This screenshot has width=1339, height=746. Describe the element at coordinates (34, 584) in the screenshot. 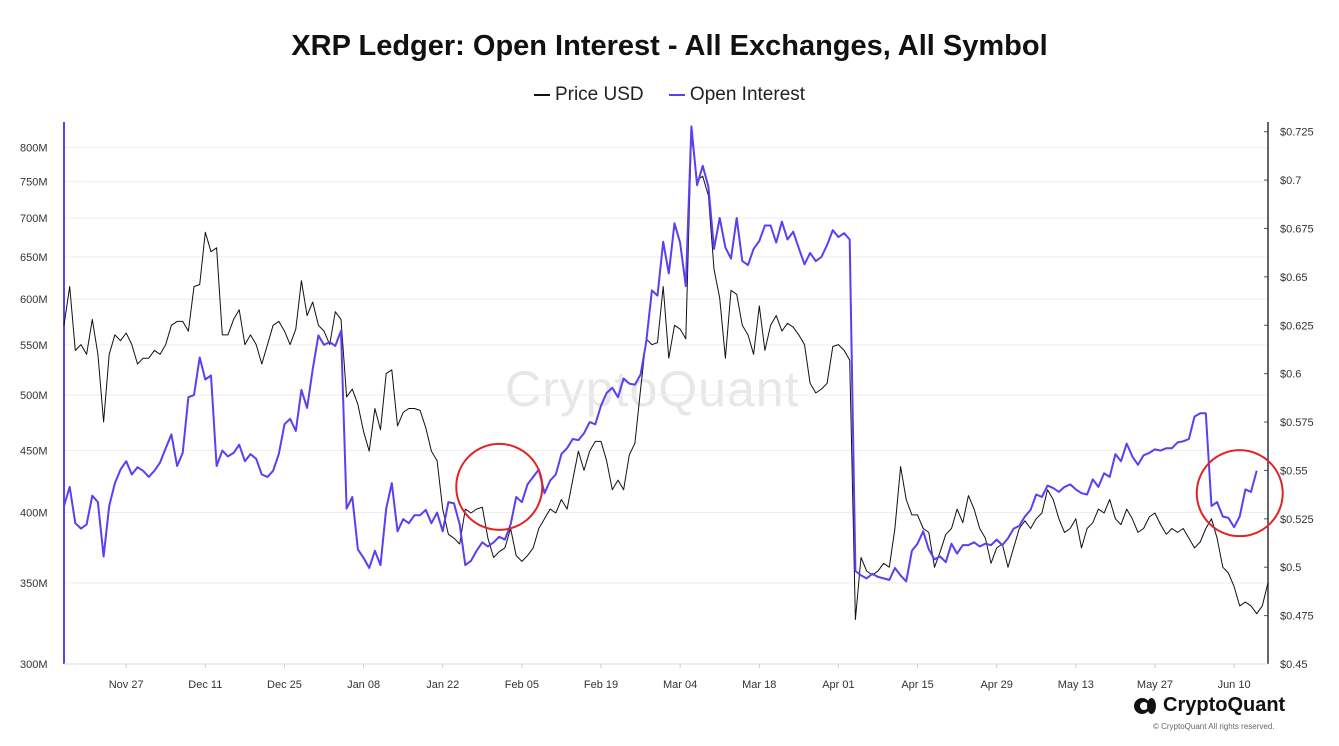

I see `y-left-tick-label: 350M` at that location.